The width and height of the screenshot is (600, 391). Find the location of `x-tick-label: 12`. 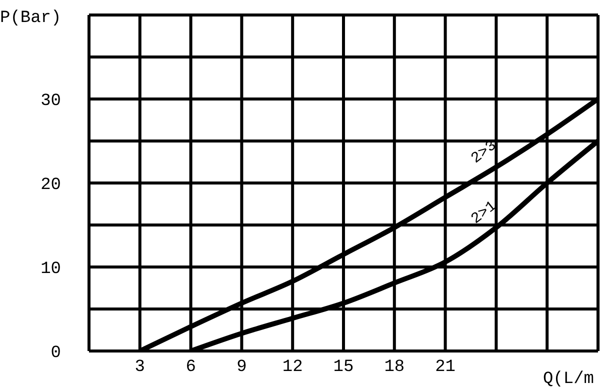

x-tick-label: 12 is located at coordinates (292, 368).